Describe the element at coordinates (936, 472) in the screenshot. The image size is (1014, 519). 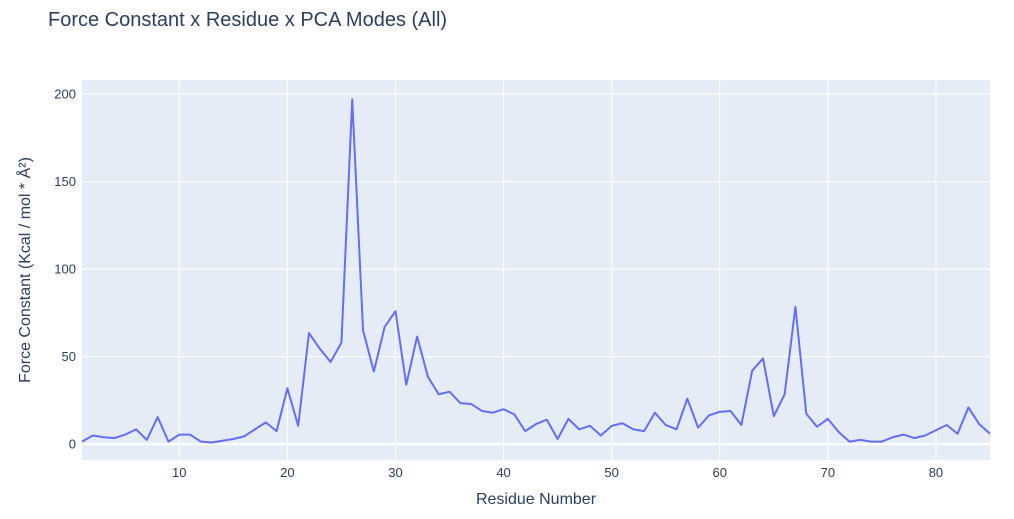
I see `x-tick-label: 80` at that location.